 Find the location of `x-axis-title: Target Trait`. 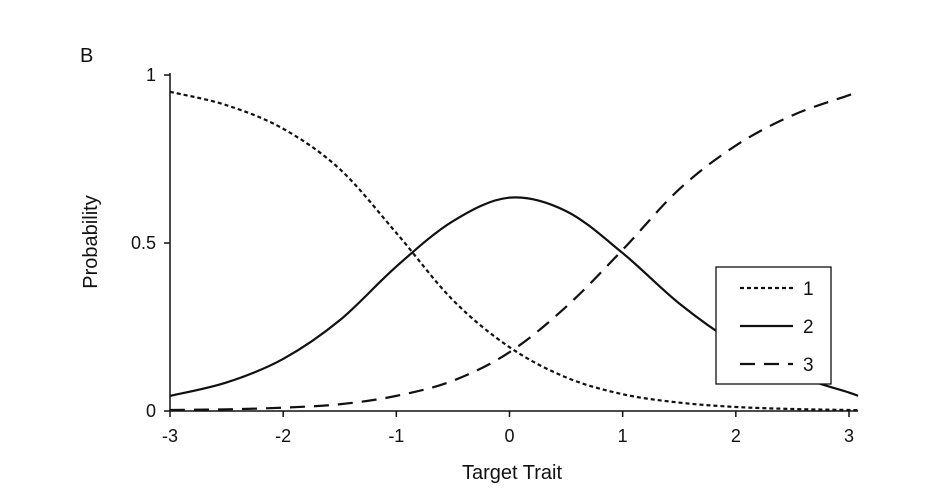

x-axis-title: Target Trait is located at coordinates (512, 473).